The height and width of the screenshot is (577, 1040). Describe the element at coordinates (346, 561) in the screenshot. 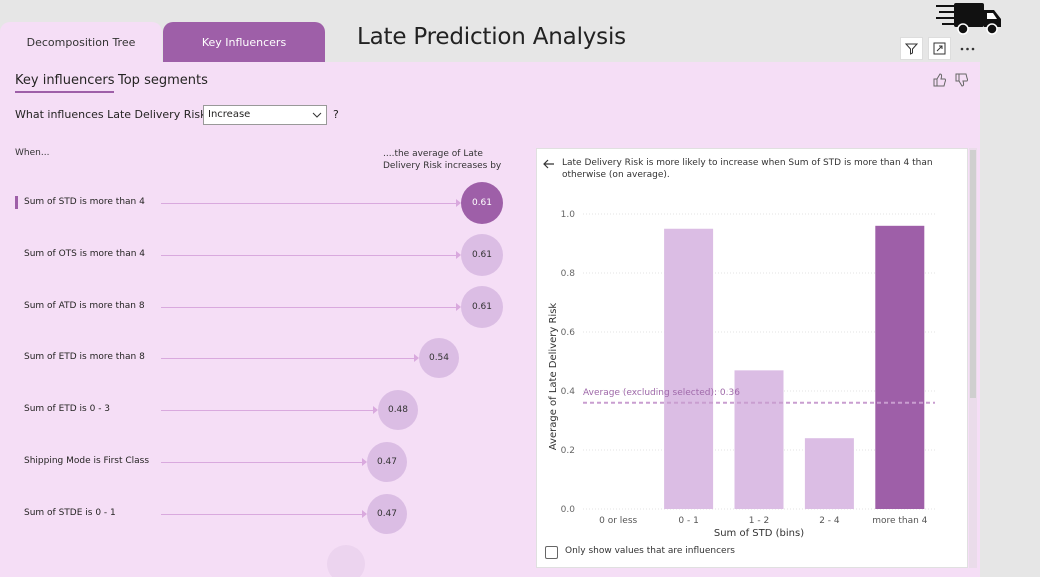

I see `influencer-bubble-partial` at that location.